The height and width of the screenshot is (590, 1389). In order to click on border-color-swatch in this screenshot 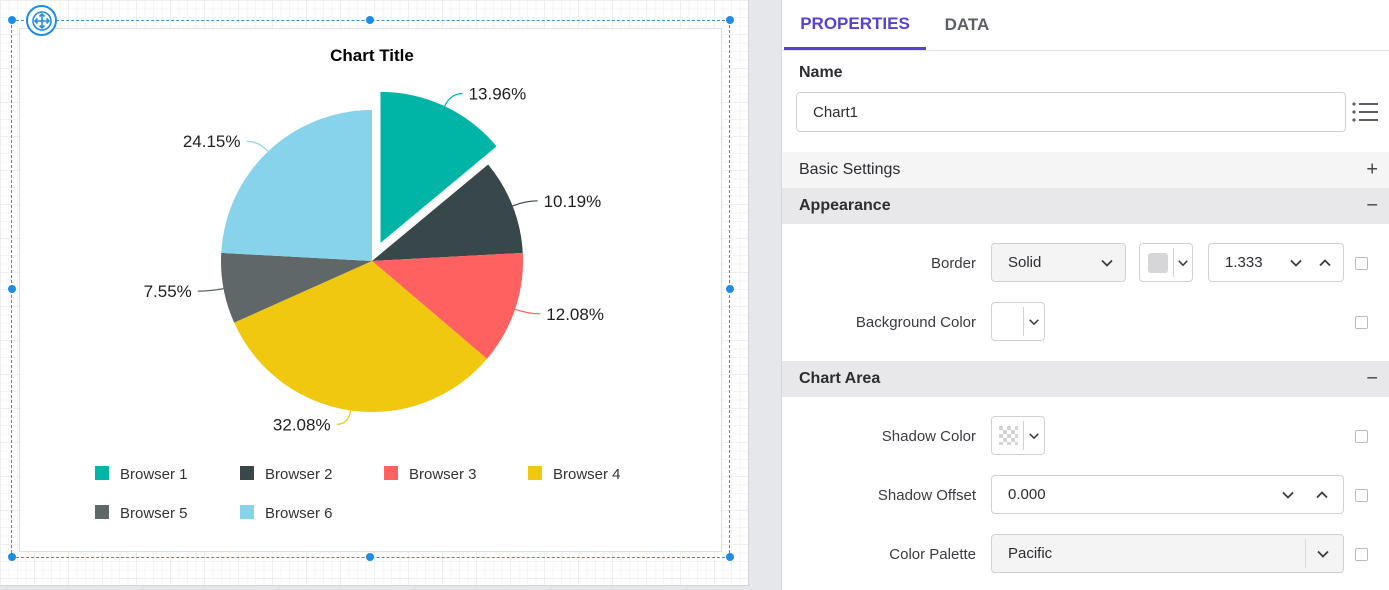, I will do `click(1158, 263)`.